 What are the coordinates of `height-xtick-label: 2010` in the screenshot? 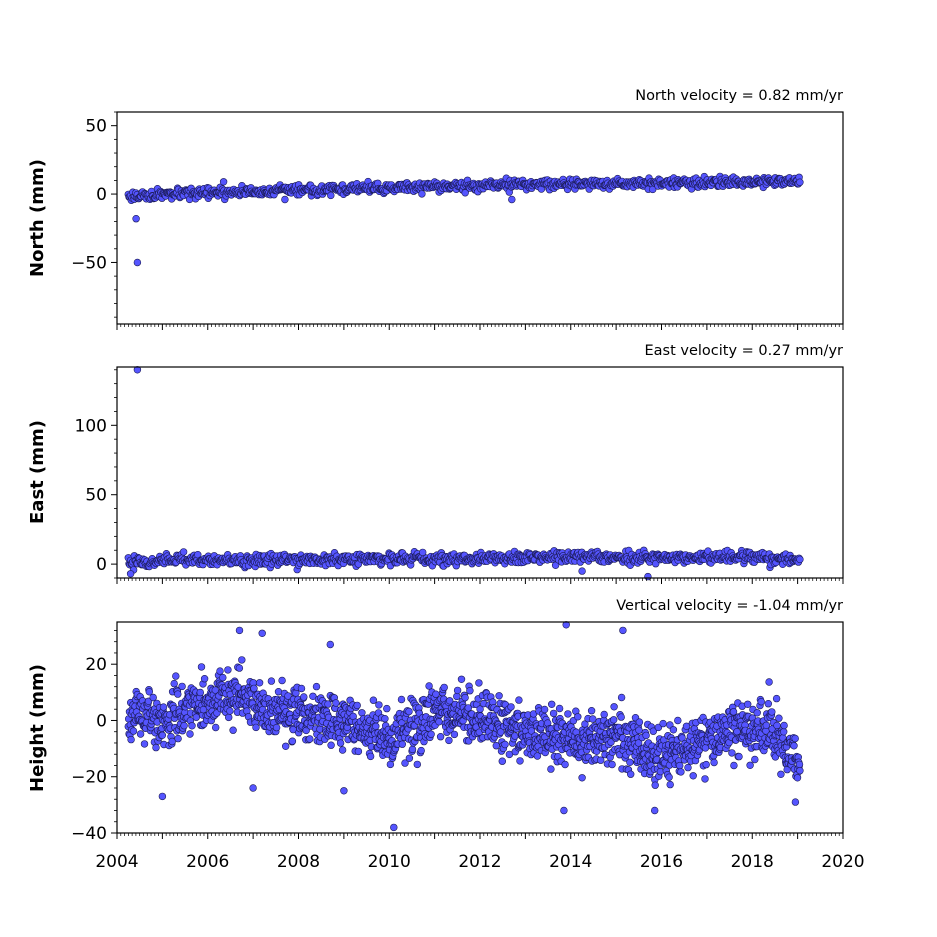 It's located at (389, 862).